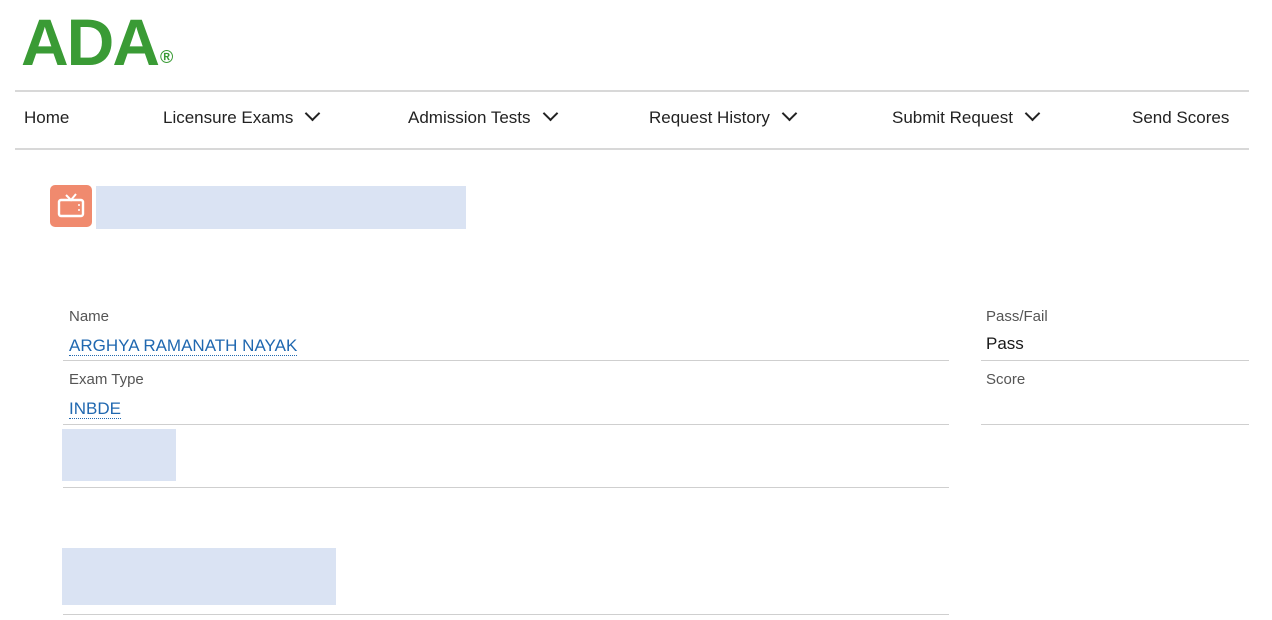  What do you see at coordinates (1181, 117) in the screenshot?
I see `nav-send-scores: Send Scores` at bounding box center [1181, 117].